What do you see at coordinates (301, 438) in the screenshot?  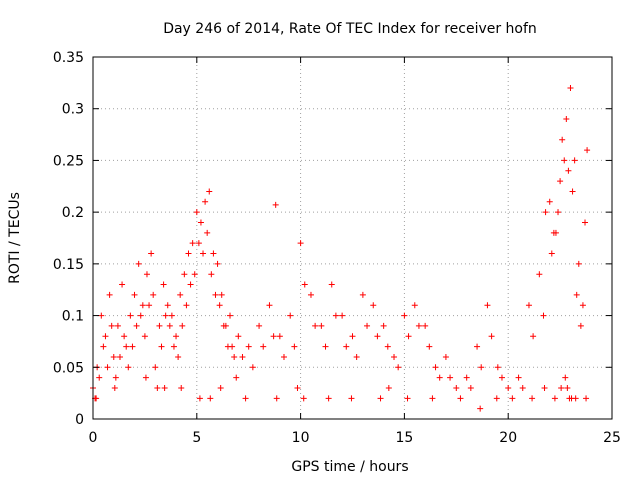 I see `x-tick-label: 10` at bounding box center [301, 438].